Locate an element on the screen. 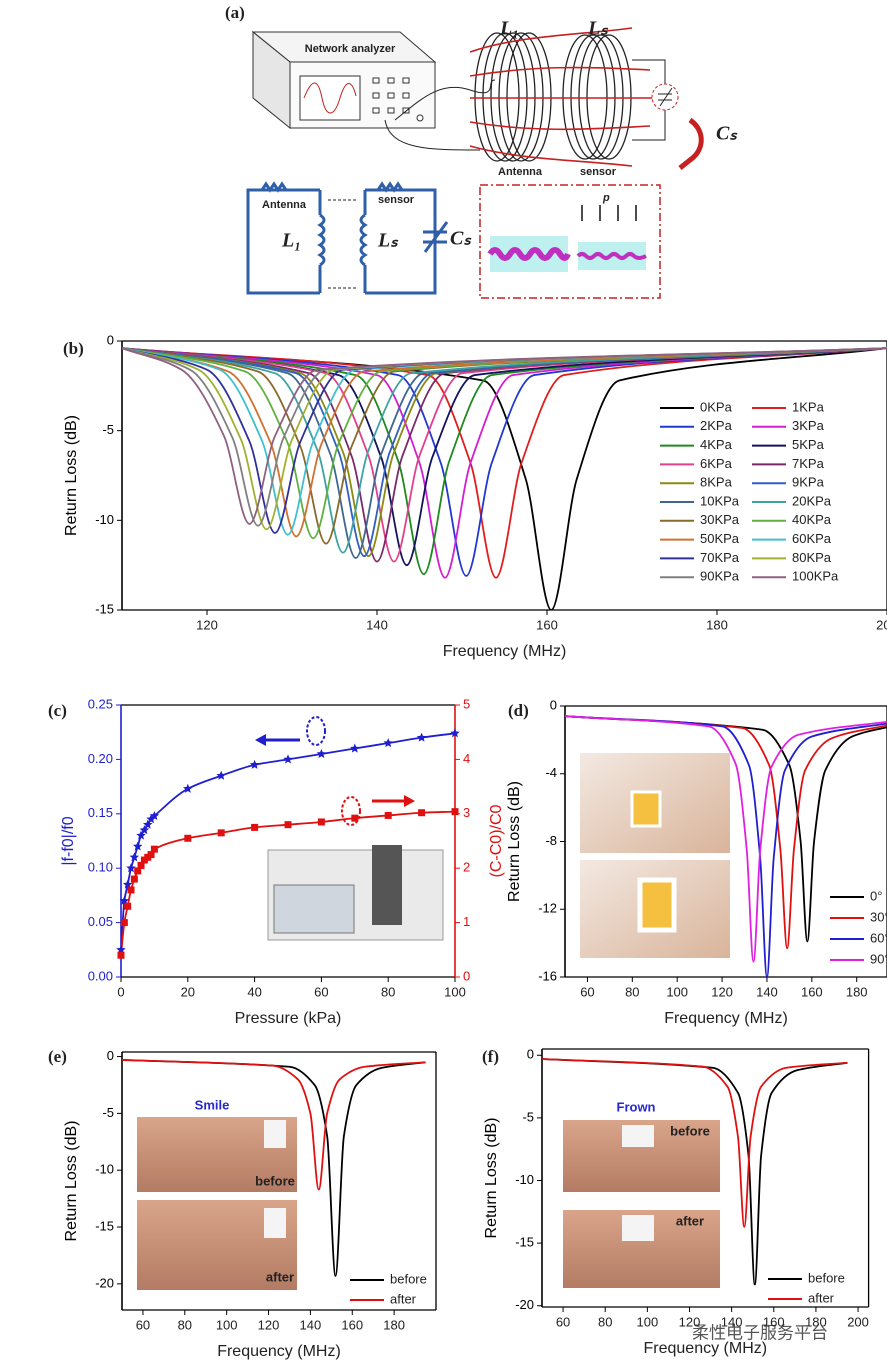  legend-label: 50KPa is located at coordinates (720, 538).